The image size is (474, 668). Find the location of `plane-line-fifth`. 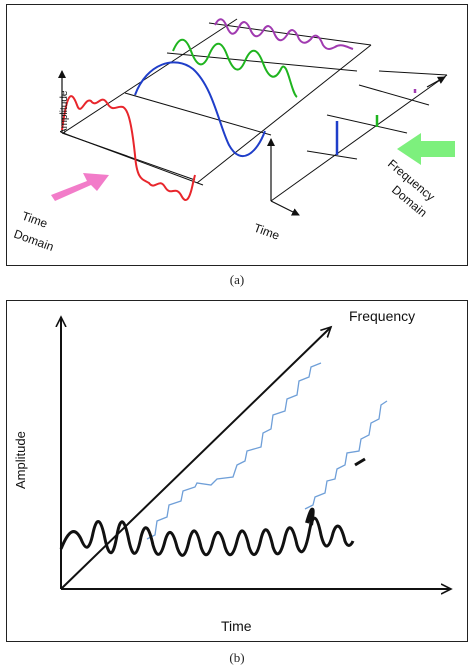

plane-line-fifth is located at coordinates (290, 34).